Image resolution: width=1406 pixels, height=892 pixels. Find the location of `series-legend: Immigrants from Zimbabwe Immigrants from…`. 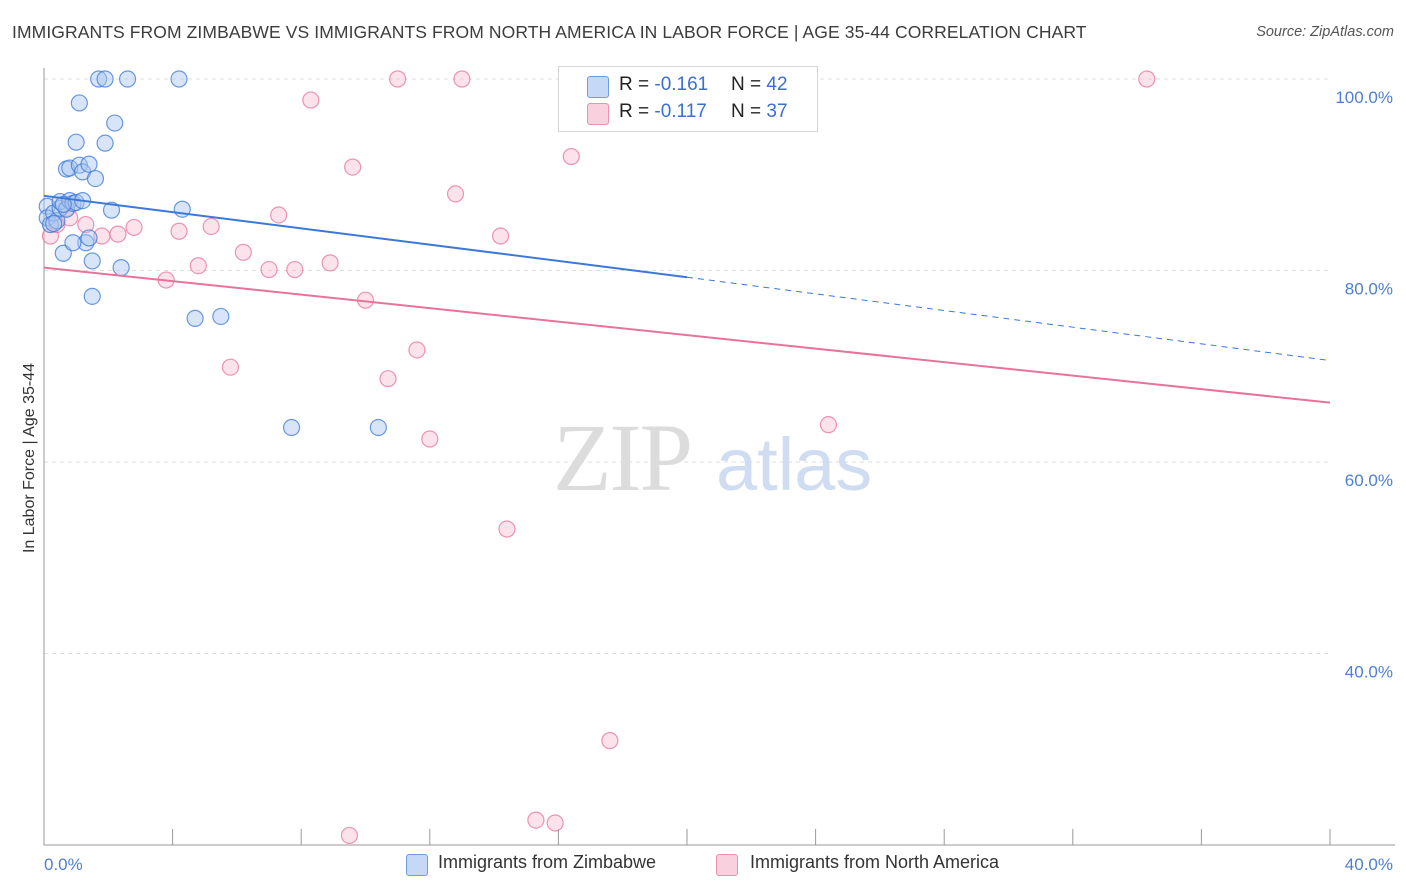

series-legend: Immigrants from Zimbabwe Immigrants from… is located at coordinates (703, 865).